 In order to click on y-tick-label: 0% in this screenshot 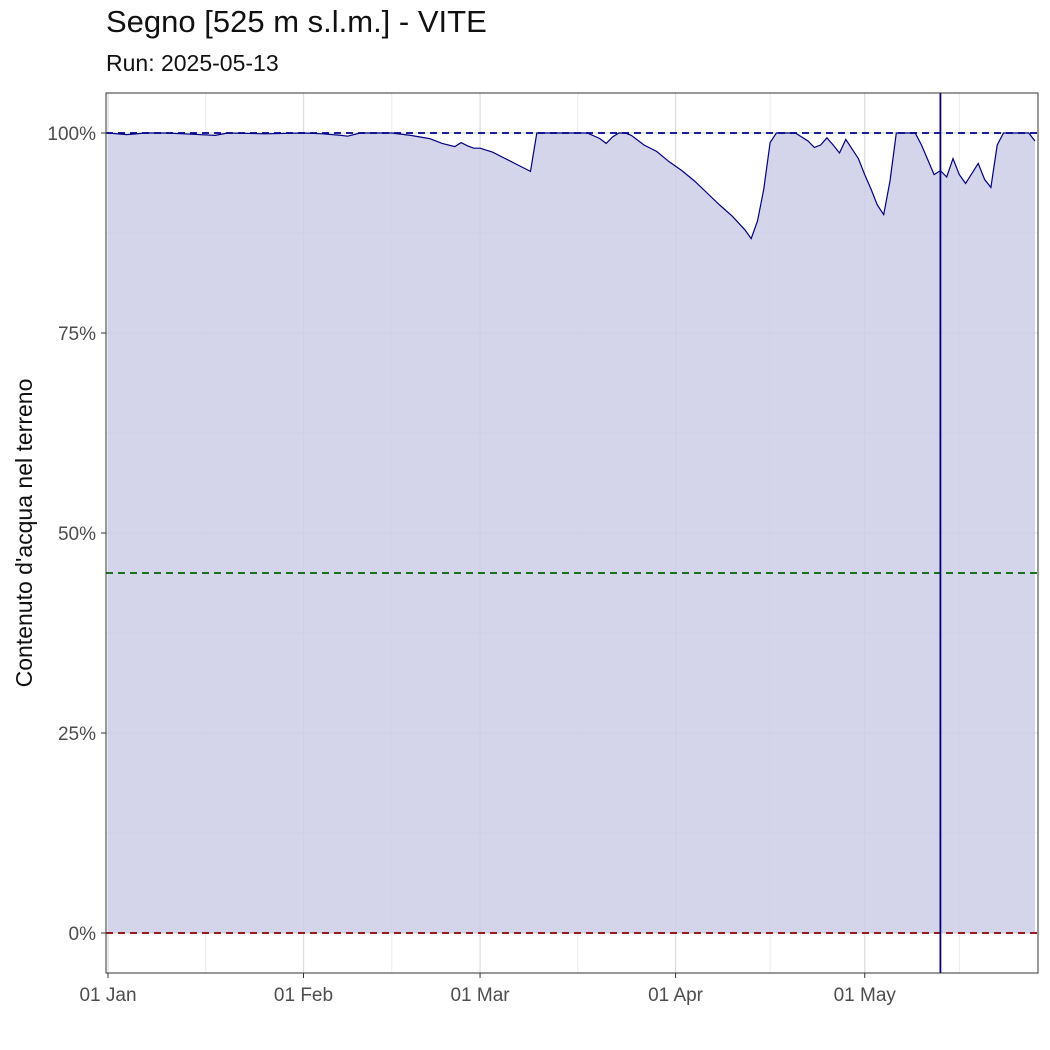, I will do `click(83, 934)`.